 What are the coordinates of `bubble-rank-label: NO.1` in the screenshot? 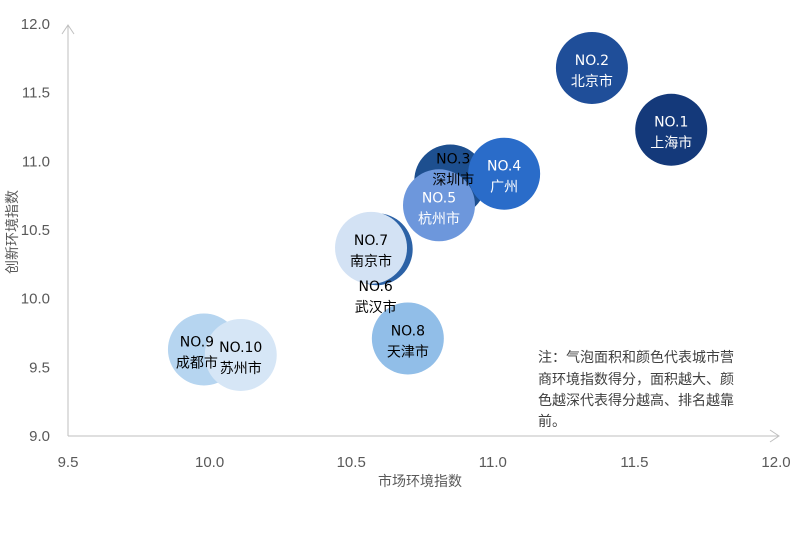 It's located at (671, 123).